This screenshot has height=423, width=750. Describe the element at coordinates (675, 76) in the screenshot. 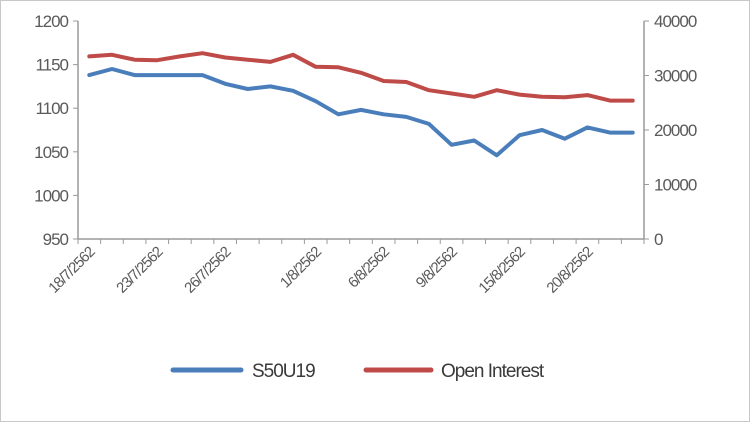

I see `right-tick-label: 30000` at that location.